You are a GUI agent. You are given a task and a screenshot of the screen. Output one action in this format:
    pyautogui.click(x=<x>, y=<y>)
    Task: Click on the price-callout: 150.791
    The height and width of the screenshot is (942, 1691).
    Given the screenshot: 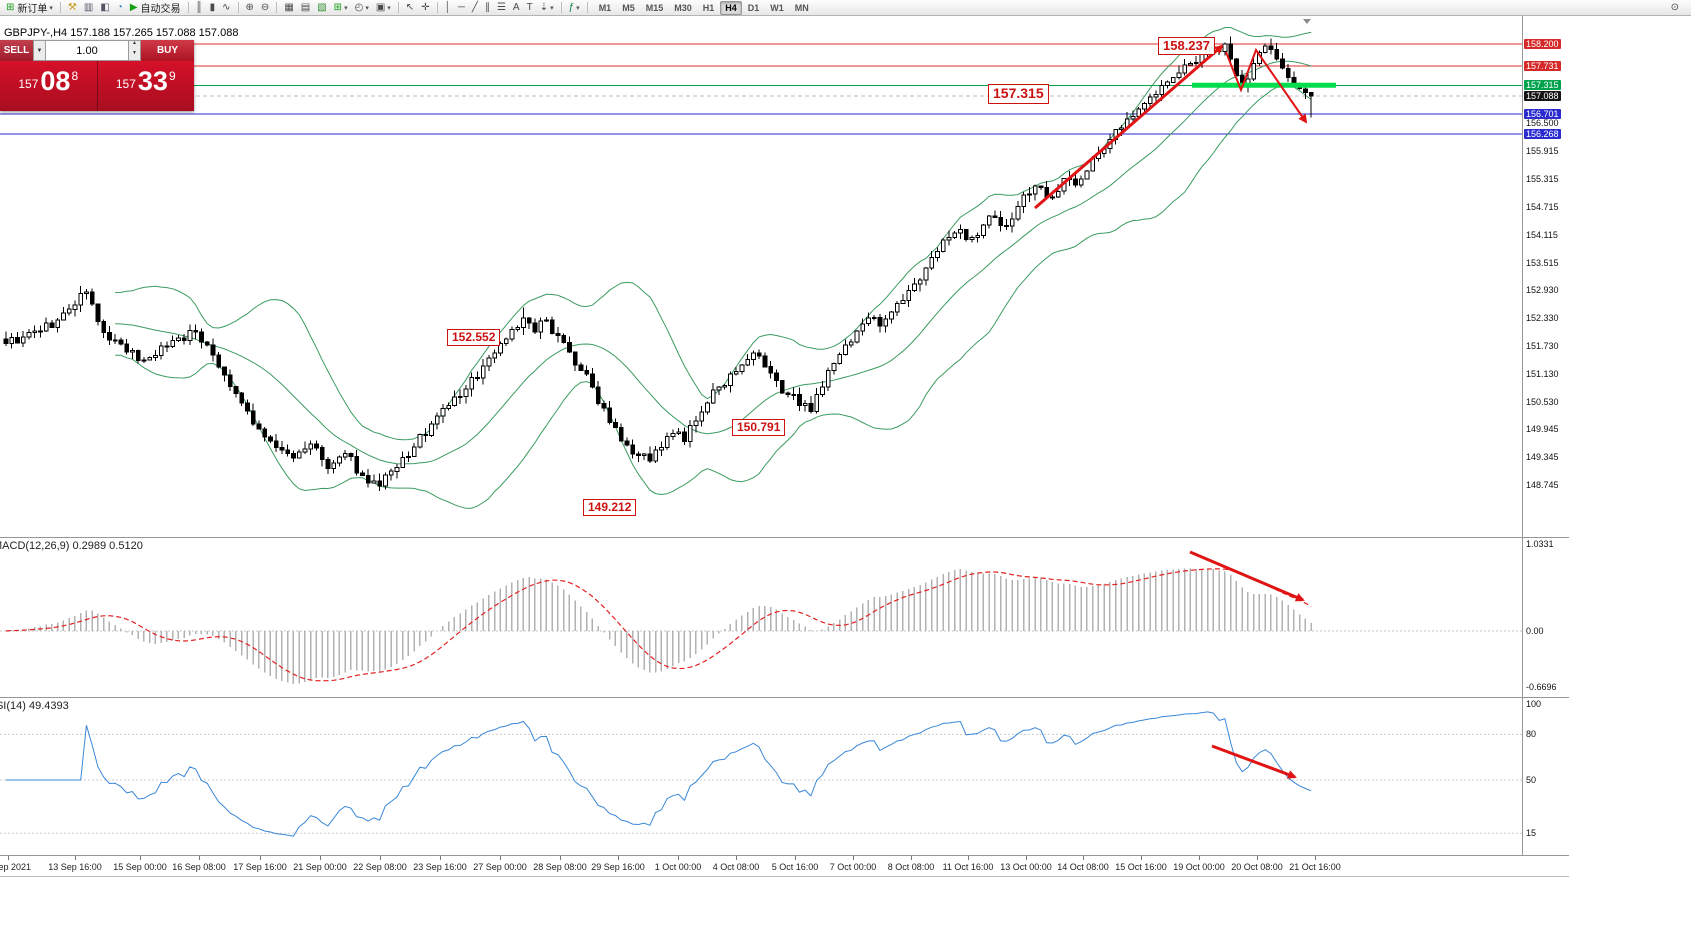 What is the action you would take?
    pyautogui.click(x=759, y=427)
    